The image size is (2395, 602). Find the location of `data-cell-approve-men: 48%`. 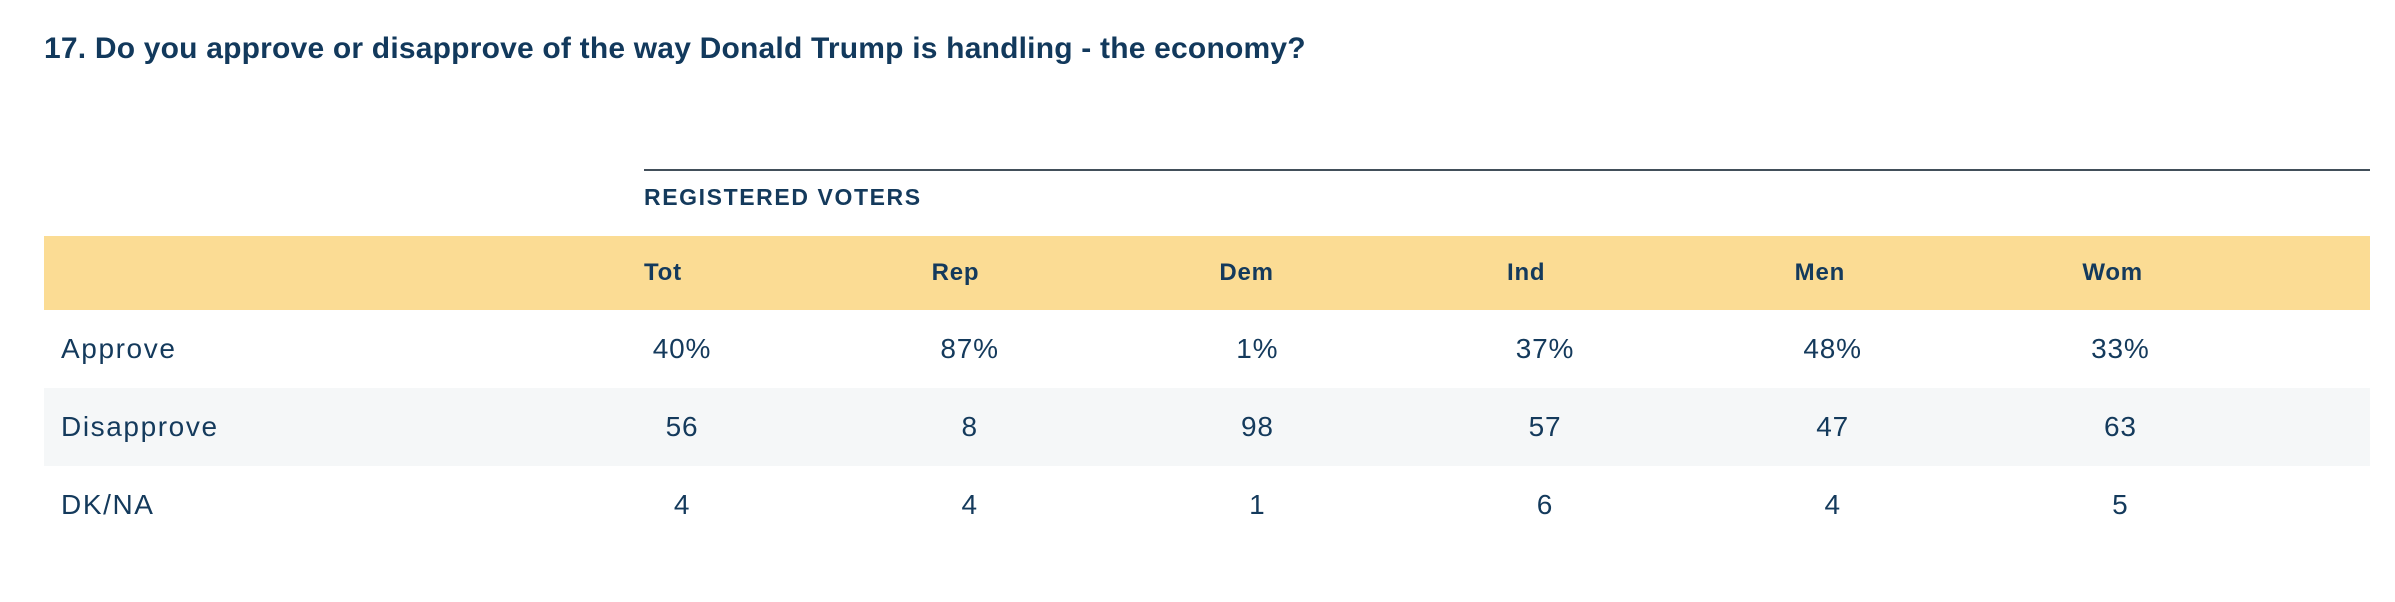

data-cell-approve-men: 48% is located at coordinates (1939, 349).